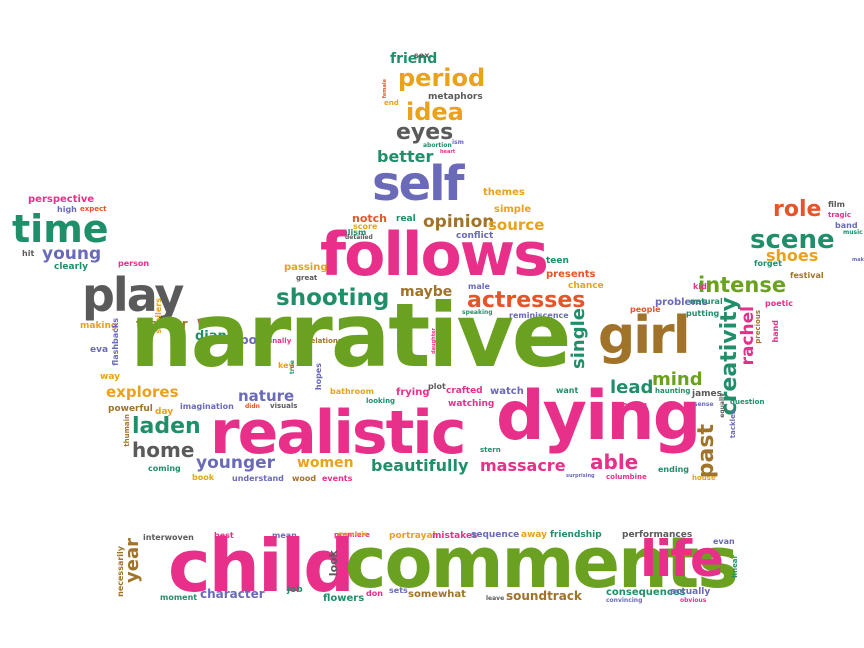 This screenshot has width=864, height=648. I want to click on word-consequences: consequences, so click(646, 592).